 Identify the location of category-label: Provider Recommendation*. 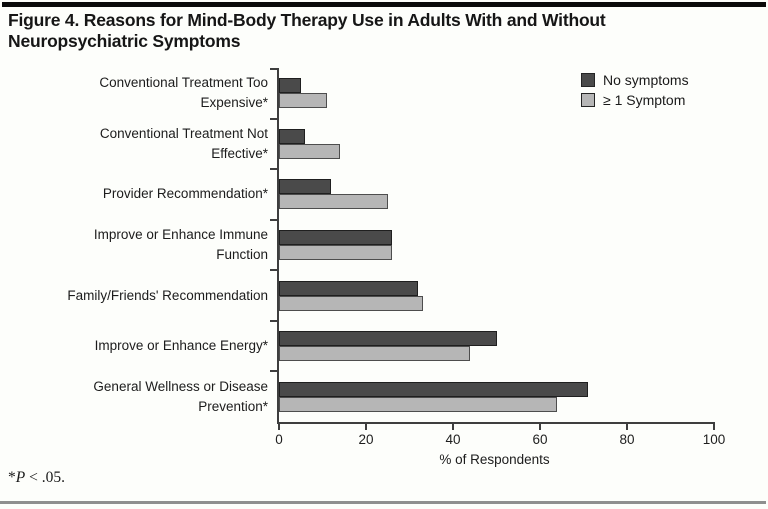
(134, 194).